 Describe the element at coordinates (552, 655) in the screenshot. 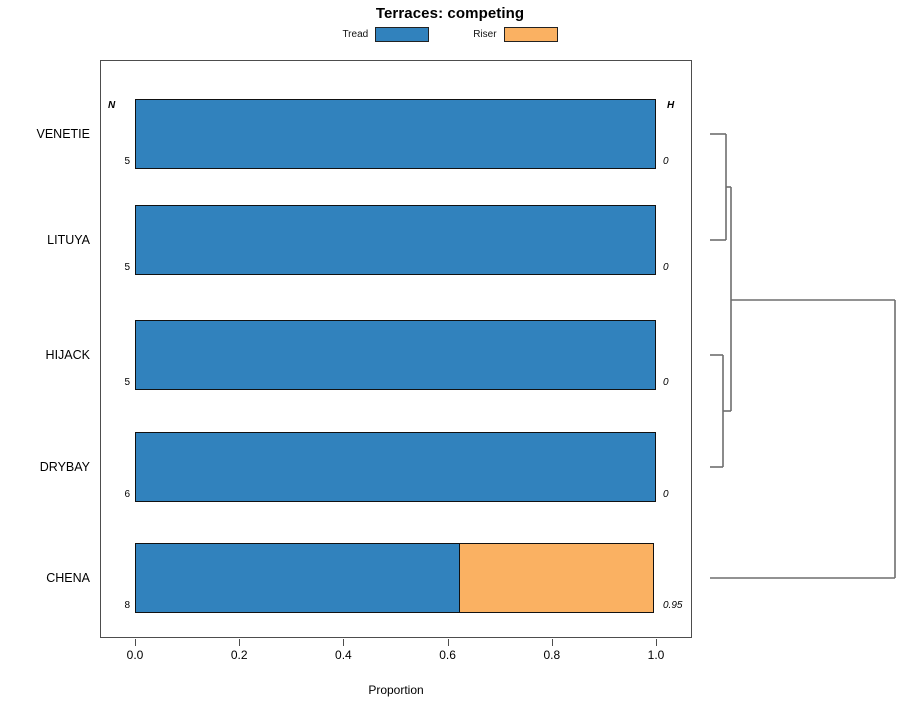

I see `x-tick-label: 0.8` at that location.